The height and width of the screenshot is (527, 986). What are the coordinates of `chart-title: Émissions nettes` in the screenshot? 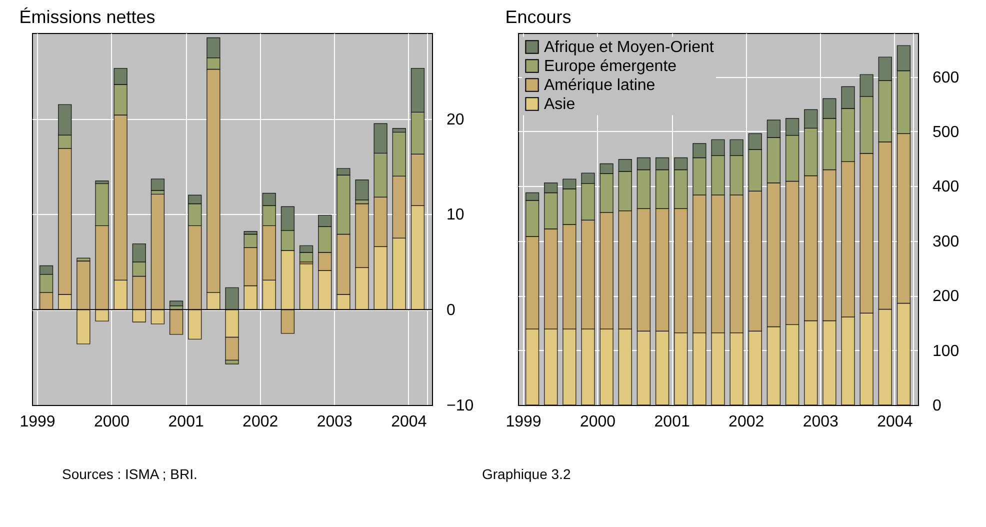 It's located at (87, 17).